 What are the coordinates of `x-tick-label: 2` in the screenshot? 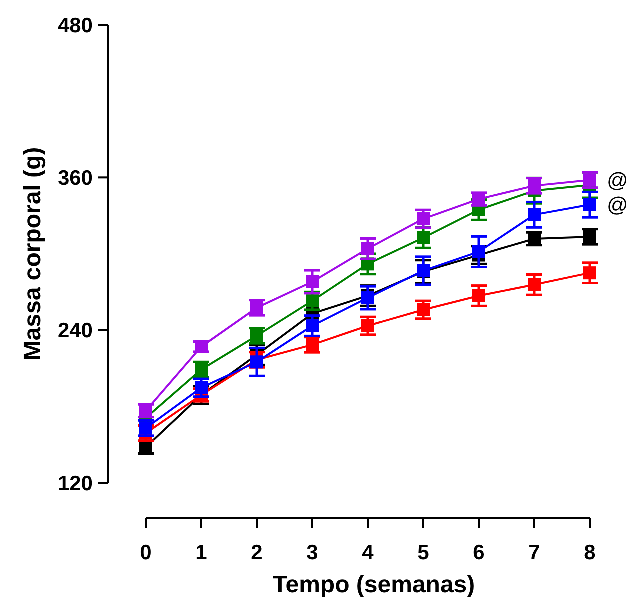 It's located at (257, 552).